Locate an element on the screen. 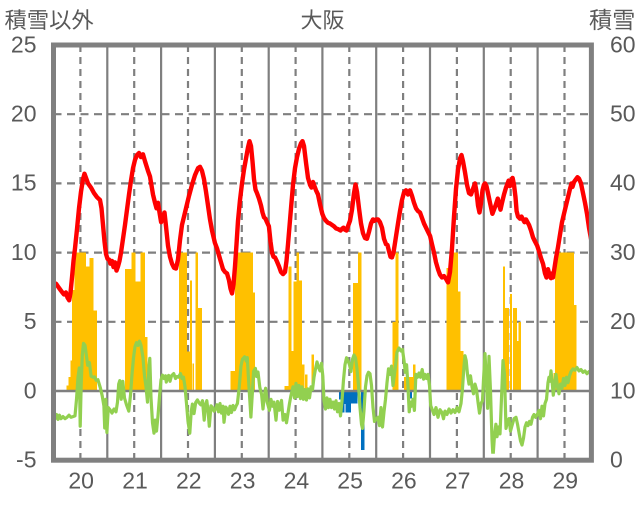  svg-text: 28 is located at coordinates (512, 480).